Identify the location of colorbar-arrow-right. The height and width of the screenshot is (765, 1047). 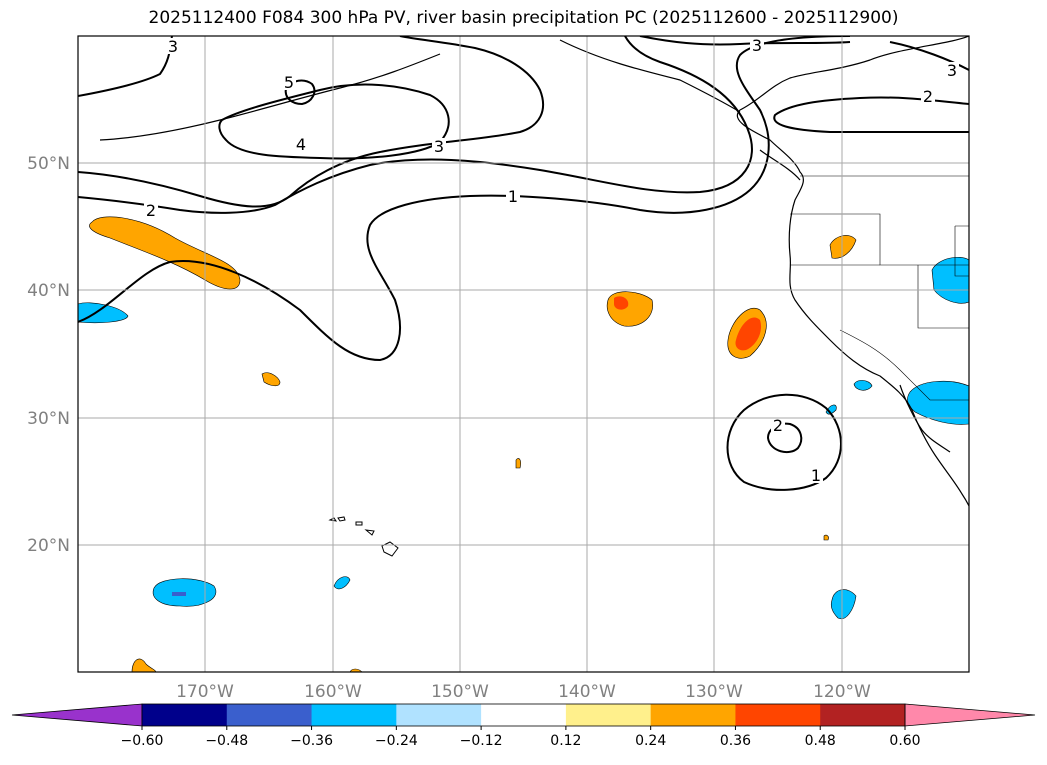
(970, 715).